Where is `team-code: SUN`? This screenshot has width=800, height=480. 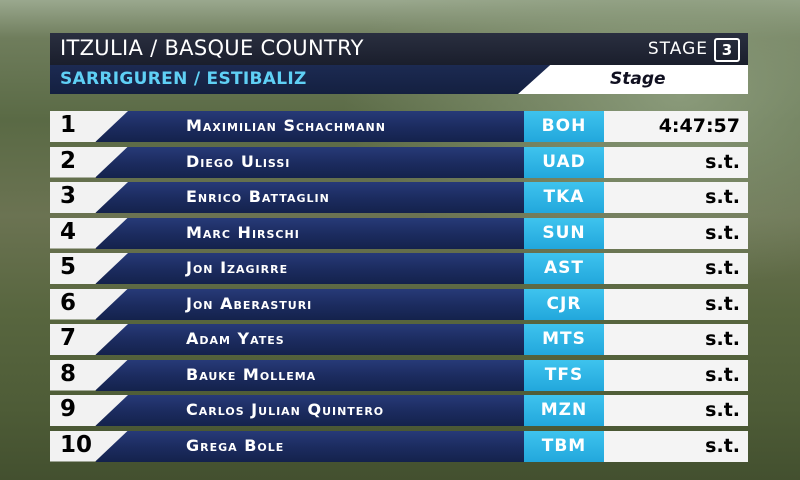 team-code: SUN is located at coordinates (564, 232).